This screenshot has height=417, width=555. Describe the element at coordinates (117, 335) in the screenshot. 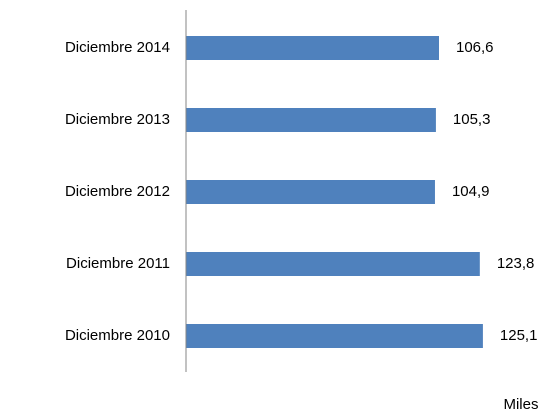

I see `y-tick-label: Diciembre 2010` at that location.